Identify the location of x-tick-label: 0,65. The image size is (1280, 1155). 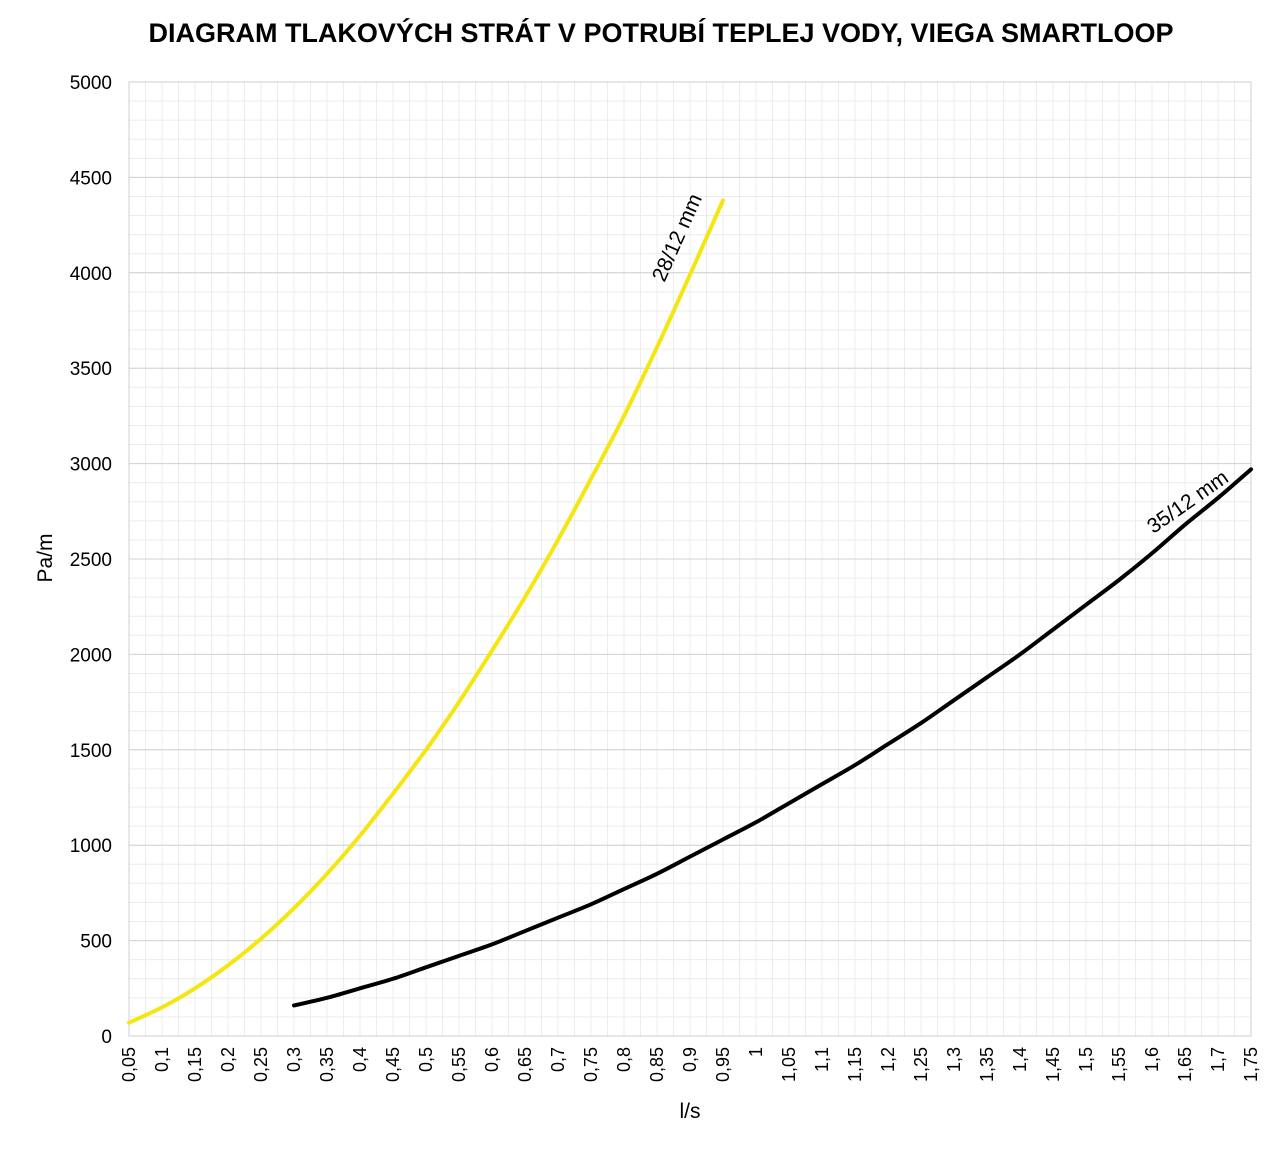
(525, 1064).